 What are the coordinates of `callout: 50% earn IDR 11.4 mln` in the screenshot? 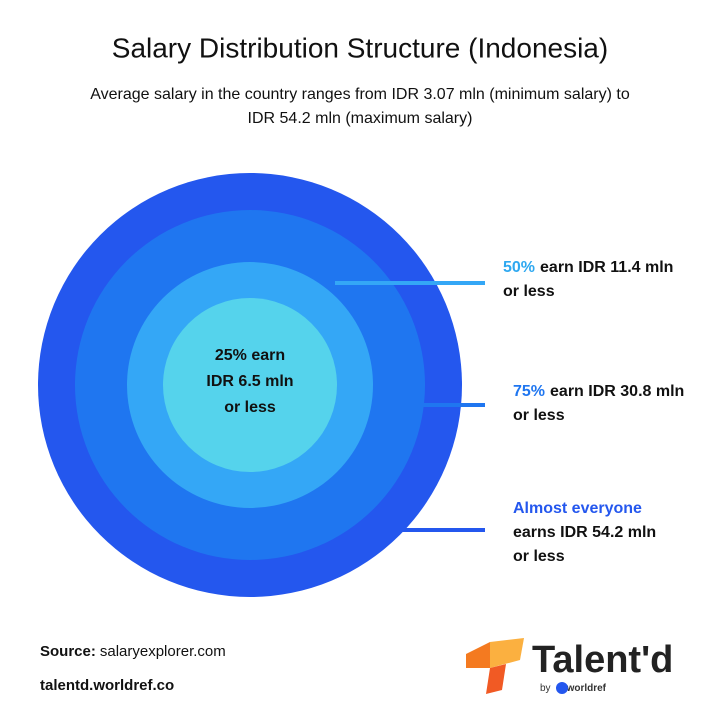 It's located at (588, 267).